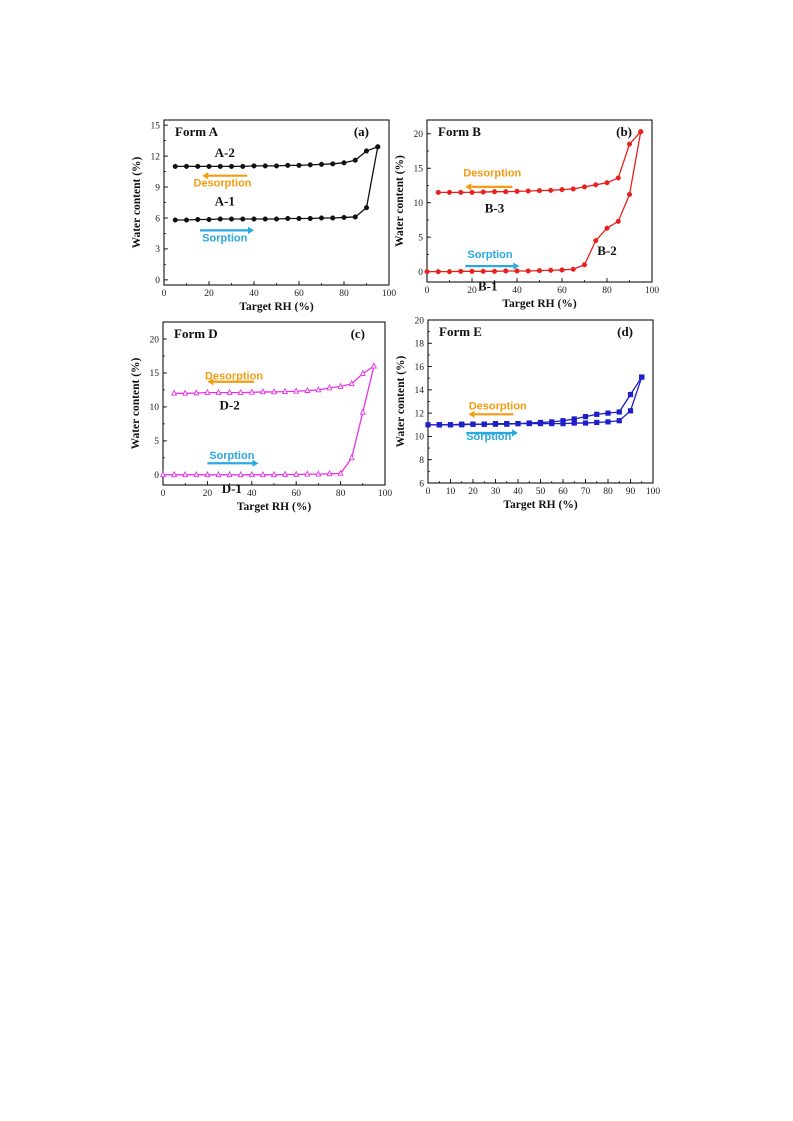  Describe the element at coordinates (624, 131) in the screenshot. I see `panel-label: (b)` at that location.